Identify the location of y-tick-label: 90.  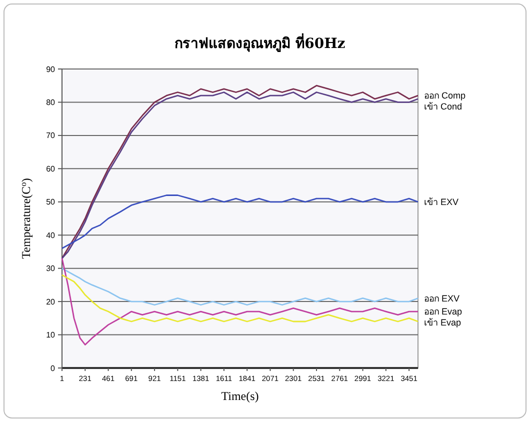
(51, 69).